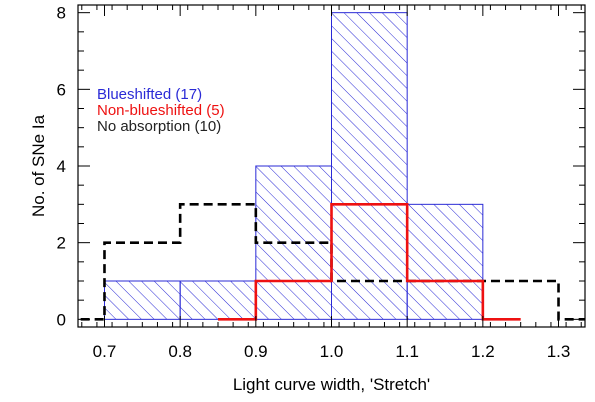  What do you see at coordinates (159, 126) in the screenshot?
I see `legend-item-no-absorption: No absorption (10)` at bounding box center [159, 126].